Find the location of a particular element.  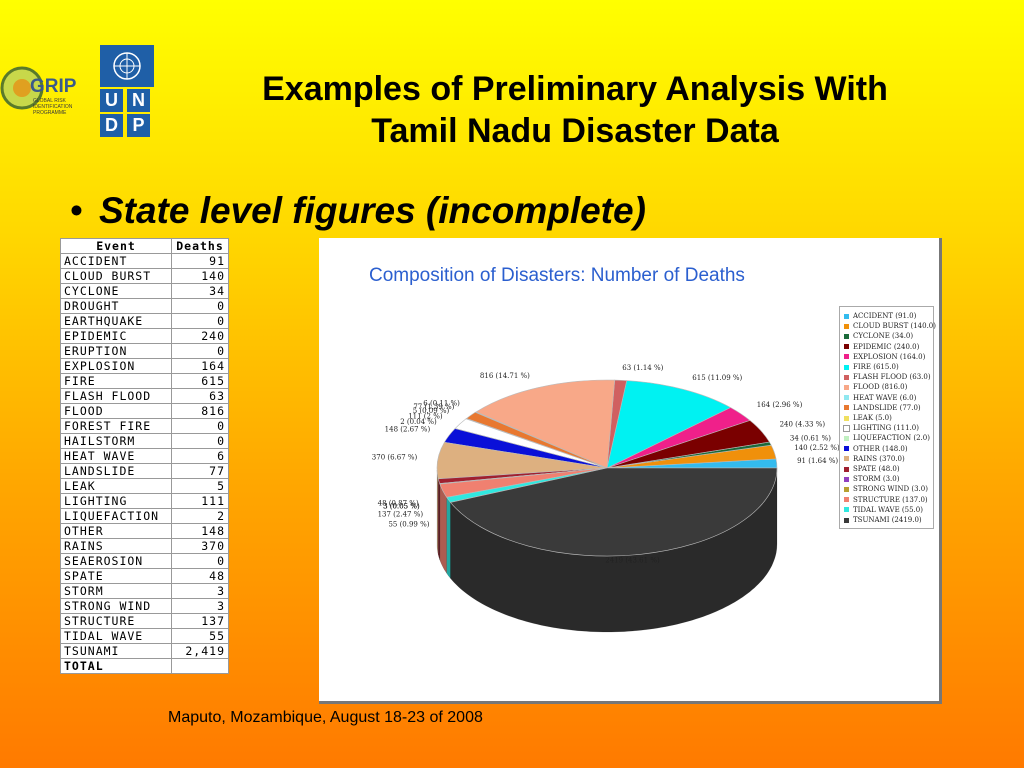

table-row: OTHER 148 is located at coordinates (144, 531).